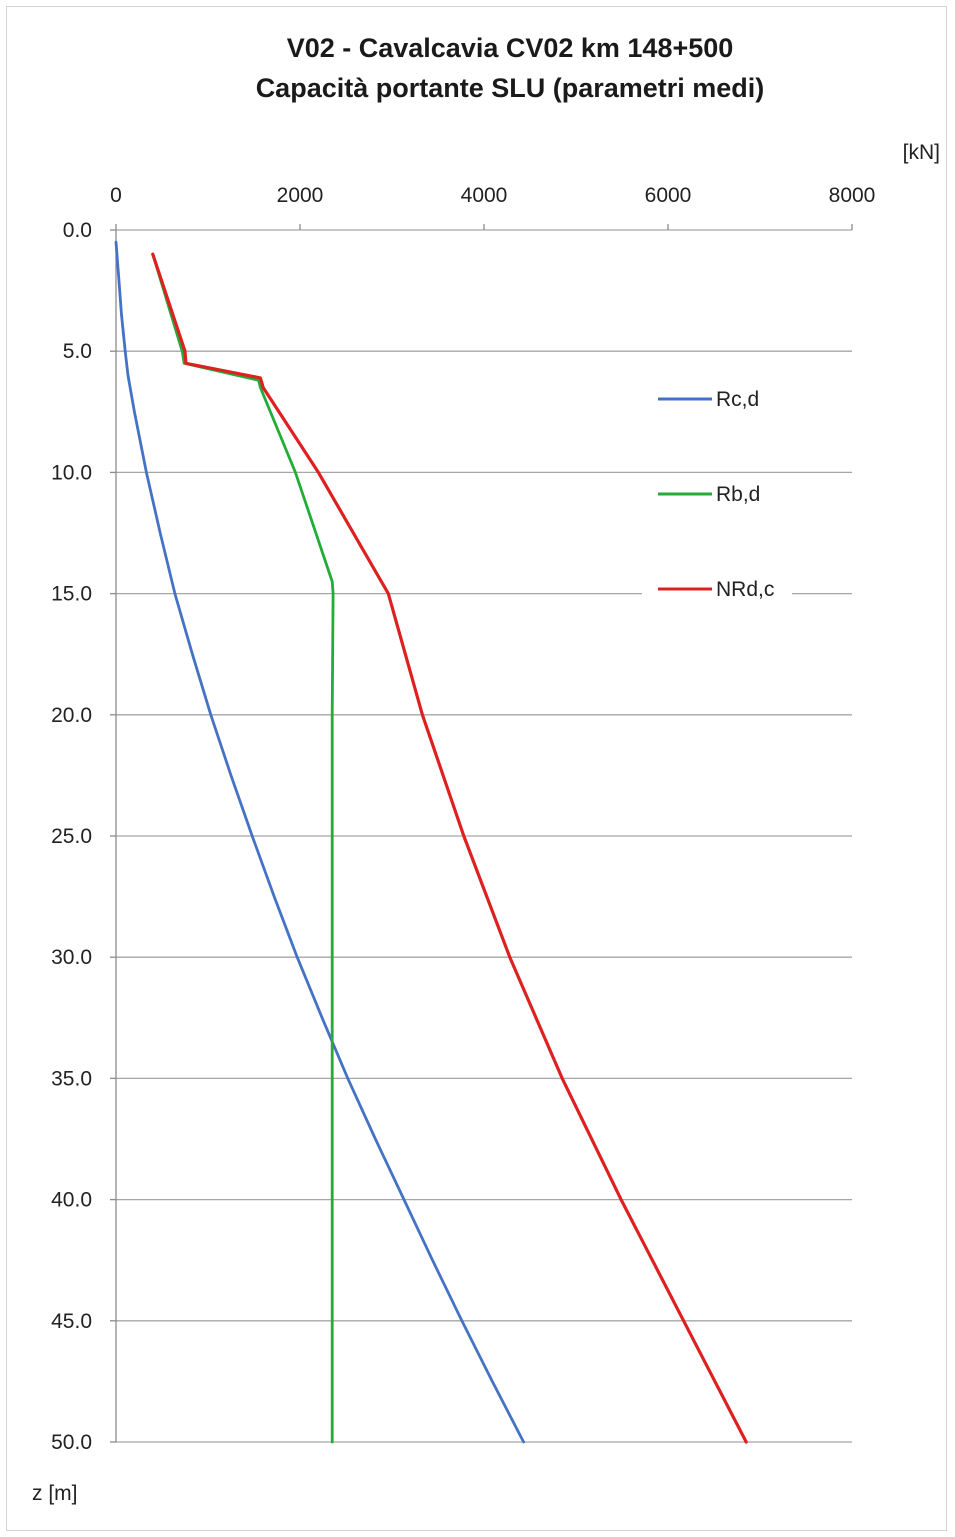 The width and height of the screenshot is (955, 1537). I want to click on x-tick-label: 8000, so click(852, 195).